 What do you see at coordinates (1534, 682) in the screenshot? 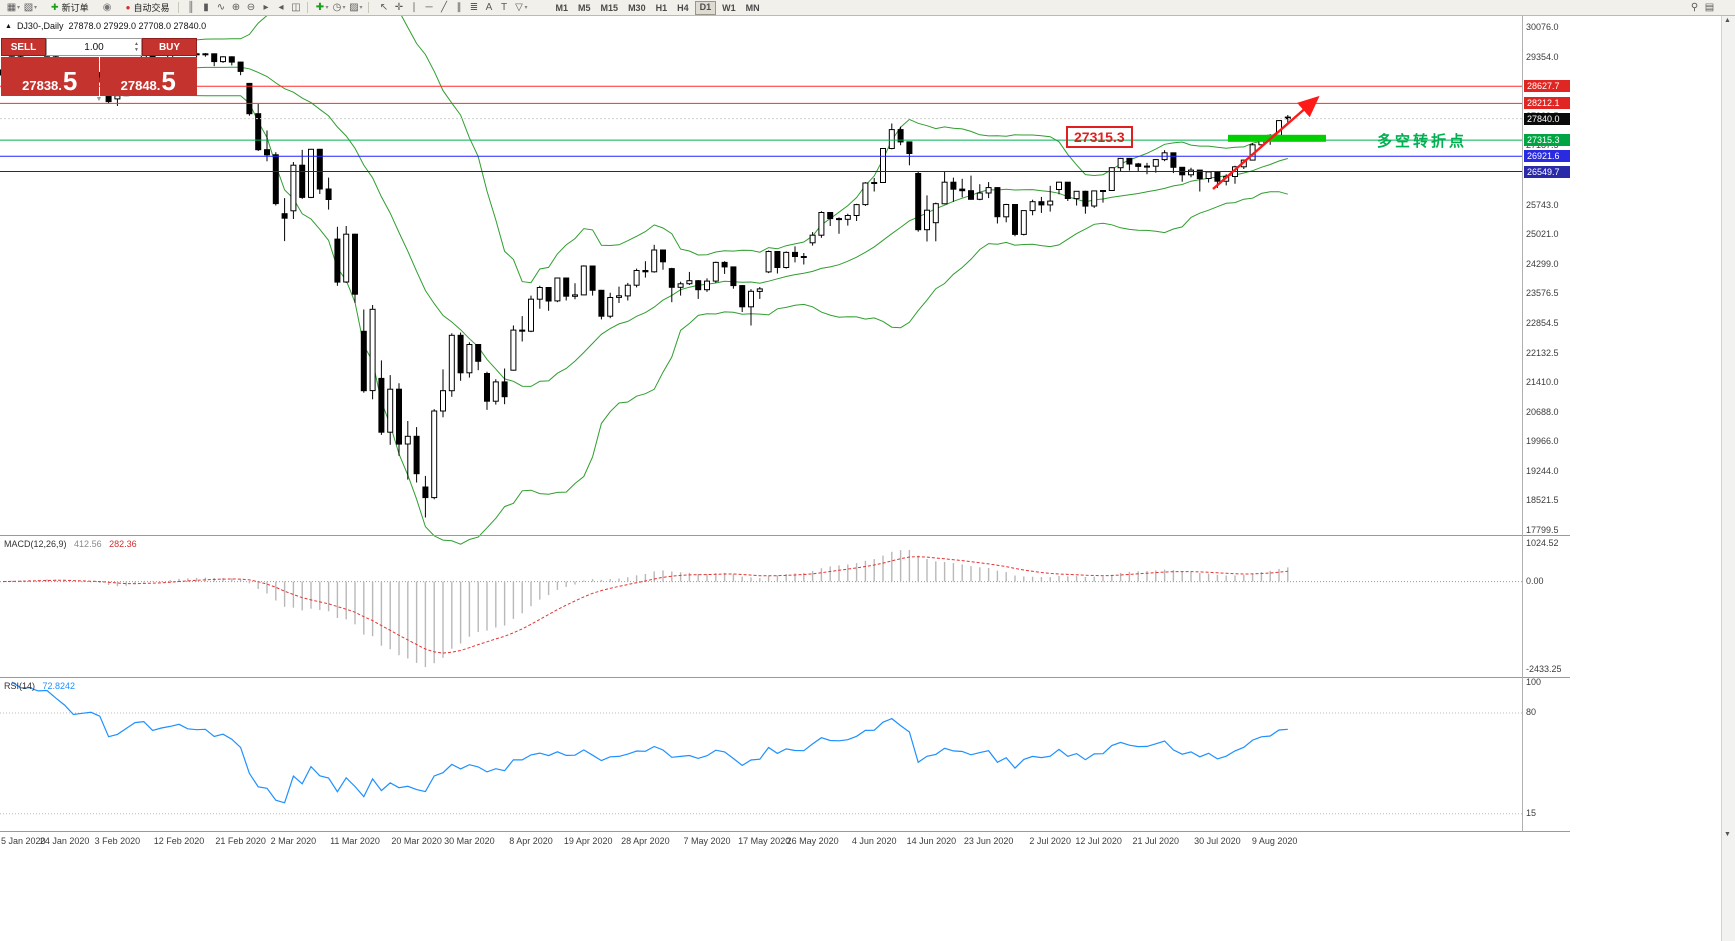
I see `rsi-axis-100: 100` at bounding box center [1534, 682].